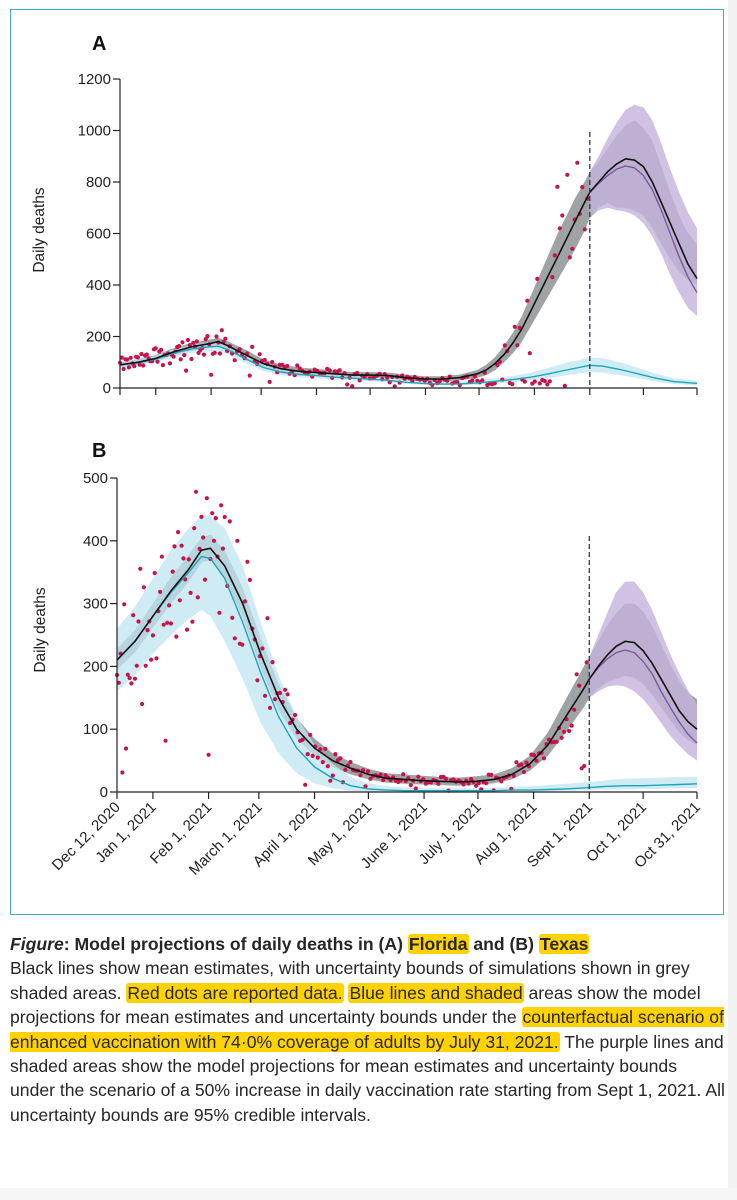 The height and width of the screenshot is (1200, 737). What do you see at coordinates (99, 451) in the screenshot?
I see `panel-label: B` at bounding box center [99, 451].